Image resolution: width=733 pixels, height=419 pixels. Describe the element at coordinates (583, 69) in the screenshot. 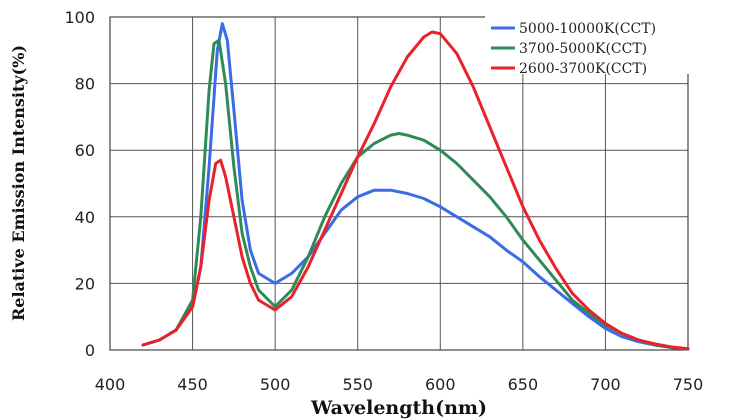

I see `legend-label: 2600-3700K(CCT)` at that location.